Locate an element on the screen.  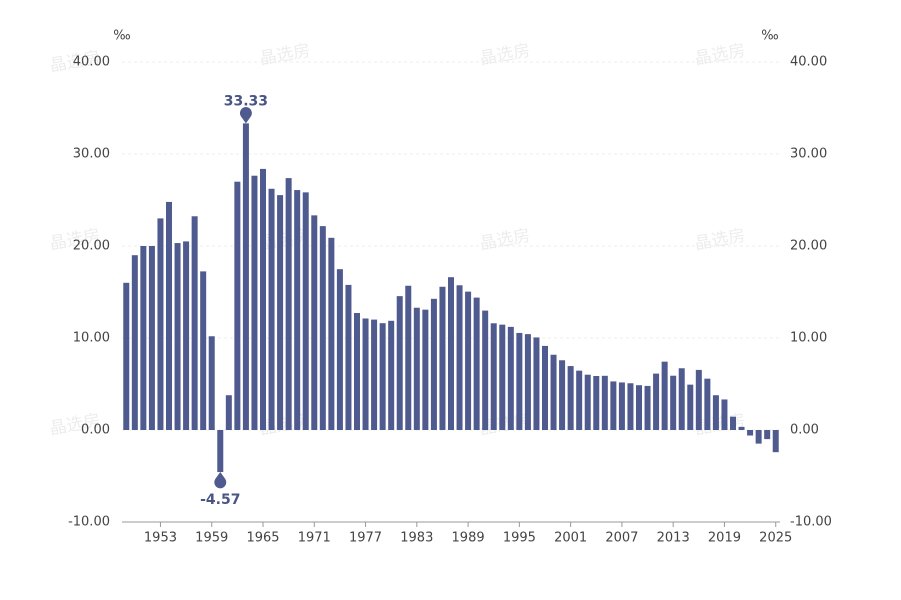
x-tick-label: 1971 is located at coordinates (314, 538).